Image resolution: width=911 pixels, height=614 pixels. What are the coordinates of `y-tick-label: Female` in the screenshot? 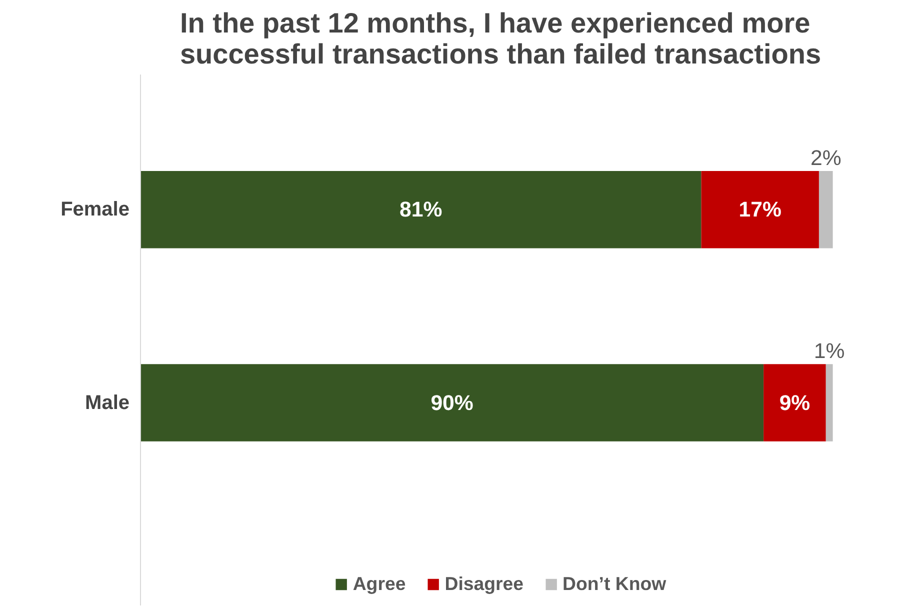 It's located at (95, 209).